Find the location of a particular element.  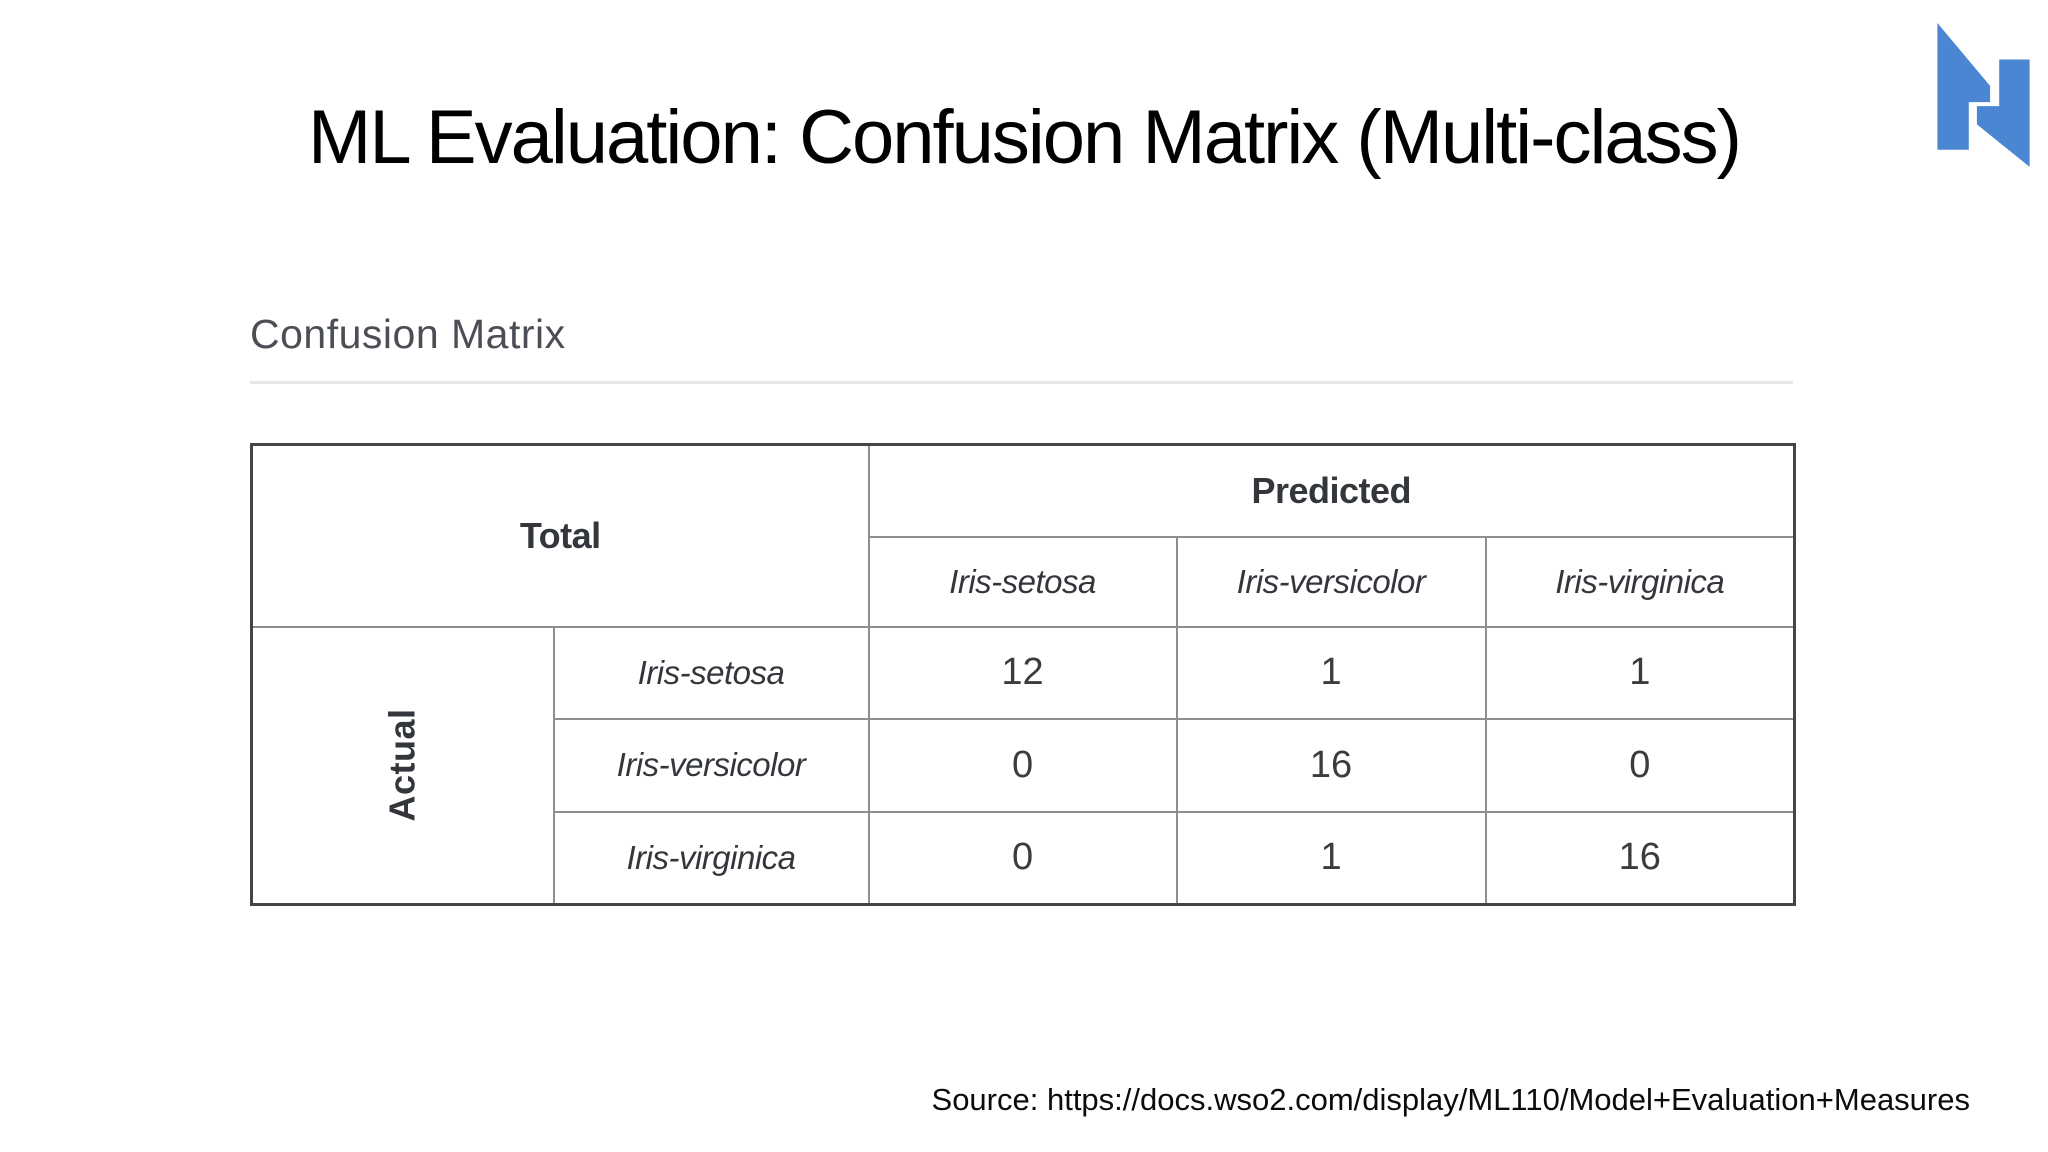

actual-axis-header: Actual is located at coordinates (402, 765).